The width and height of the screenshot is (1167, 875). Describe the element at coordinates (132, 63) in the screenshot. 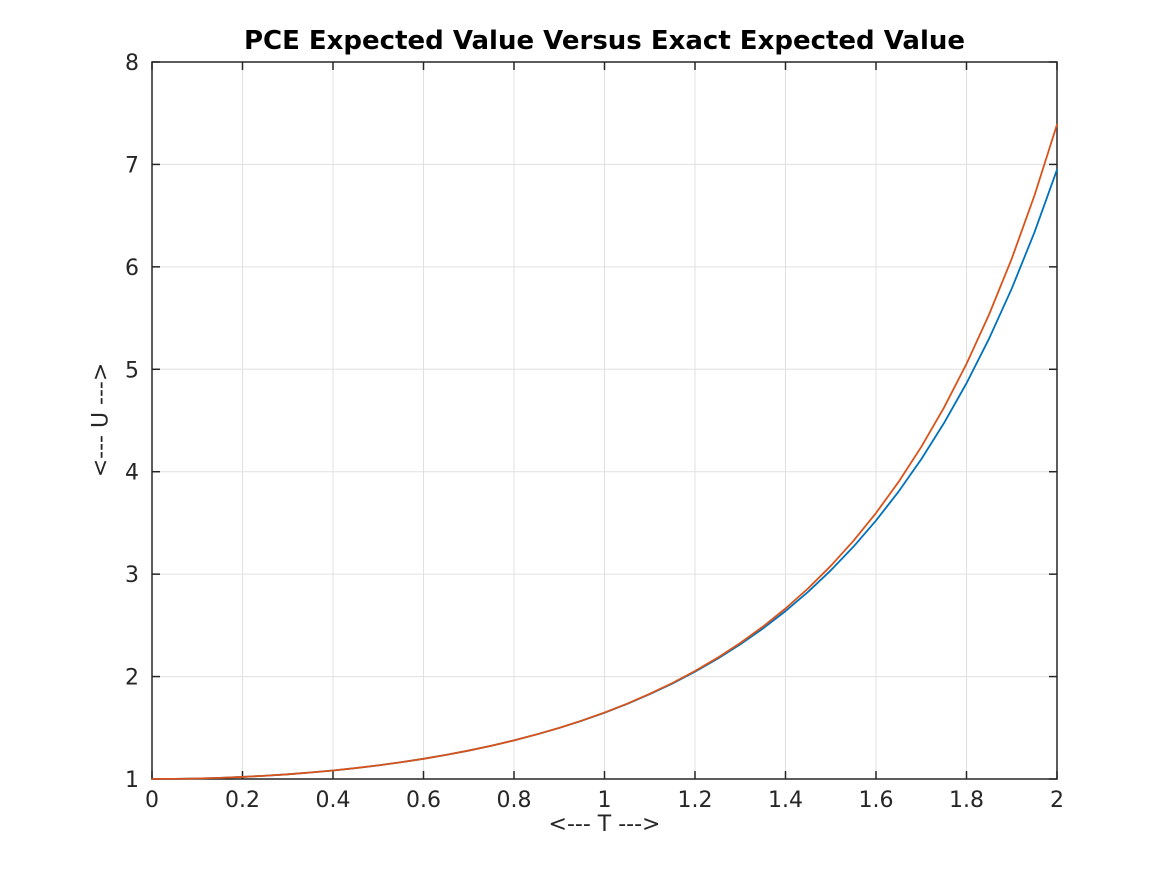

I see `y-tick-label: 8` at that location.